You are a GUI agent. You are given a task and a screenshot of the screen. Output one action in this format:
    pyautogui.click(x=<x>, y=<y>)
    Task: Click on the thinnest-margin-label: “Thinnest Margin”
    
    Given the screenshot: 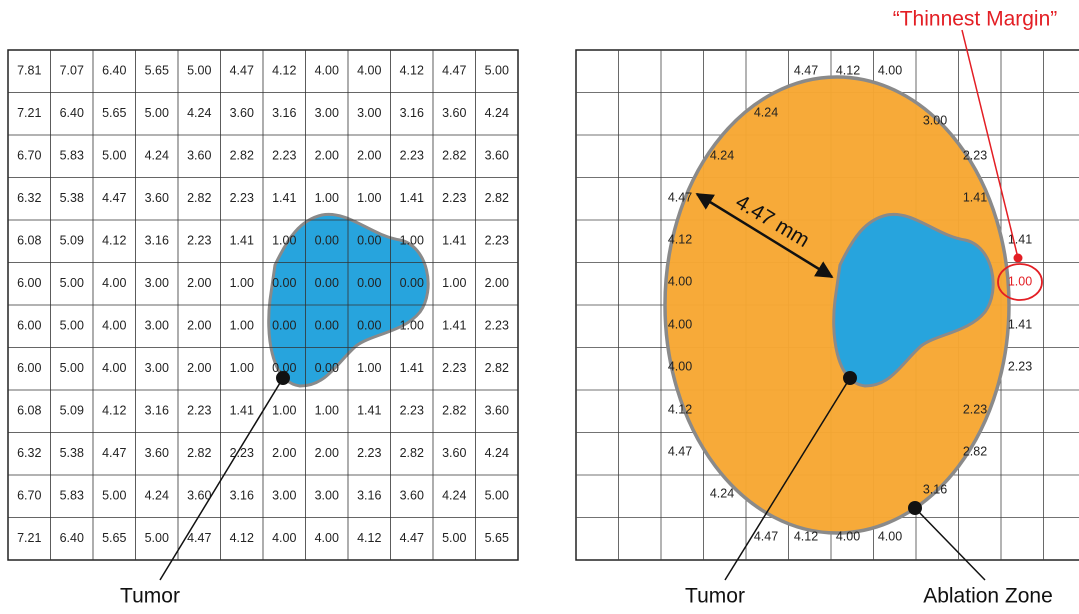 What is the action you would take?
    pyautogui.click(x=975, y=19)
    